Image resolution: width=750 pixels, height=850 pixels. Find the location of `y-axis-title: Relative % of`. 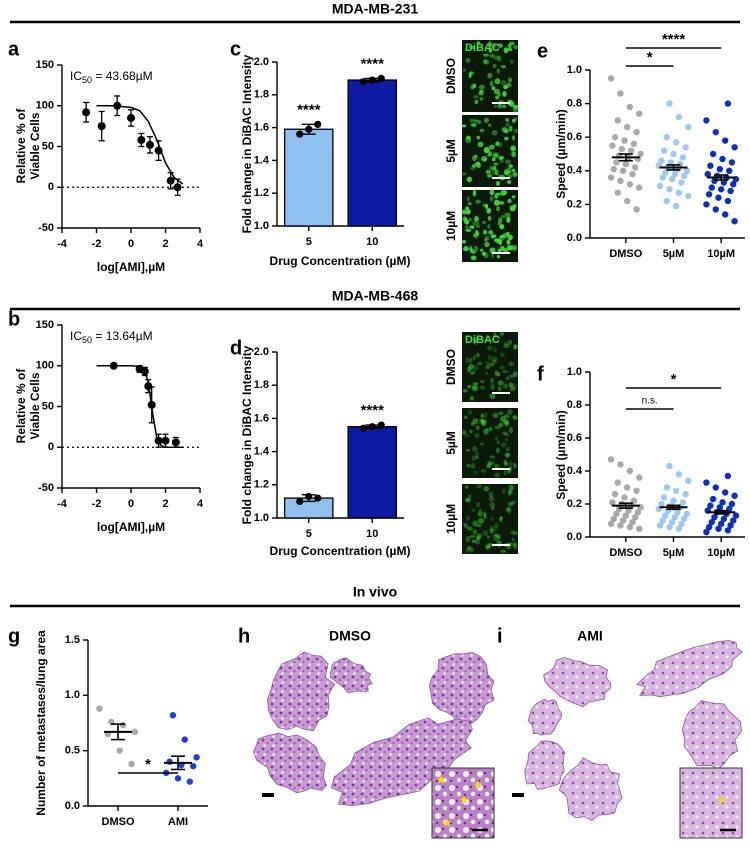

y-axis-title: Relative % of is located at coordinates (21, 406).